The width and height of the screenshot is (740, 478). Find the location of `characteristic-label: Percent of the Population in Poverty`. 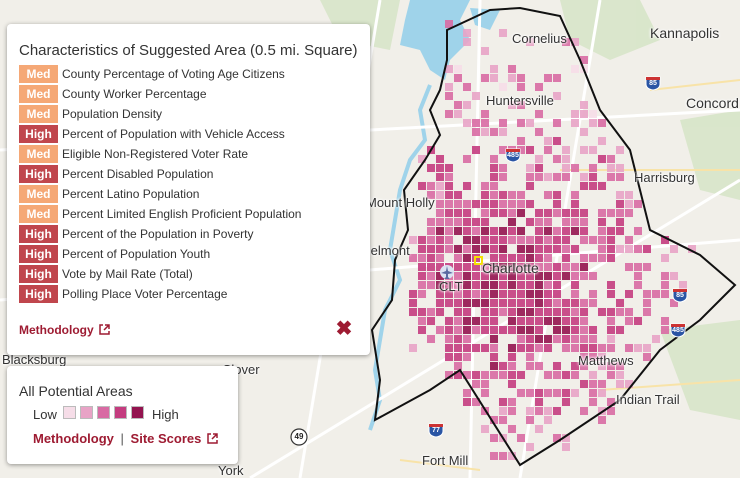

characteristic-label: Percent of the Population in Poverty is located at coordinates (158, 234).